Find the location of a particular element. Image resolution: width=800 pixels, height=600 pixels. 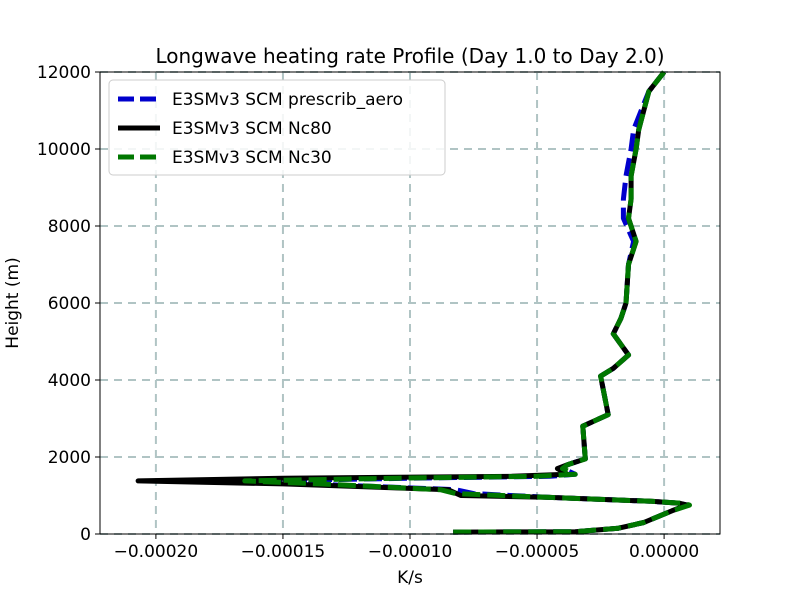

x-axis-ticks: −0.00020 −0.00015 −0.00010 −0.00005 0.00000 is located at coordinates (406, 548).